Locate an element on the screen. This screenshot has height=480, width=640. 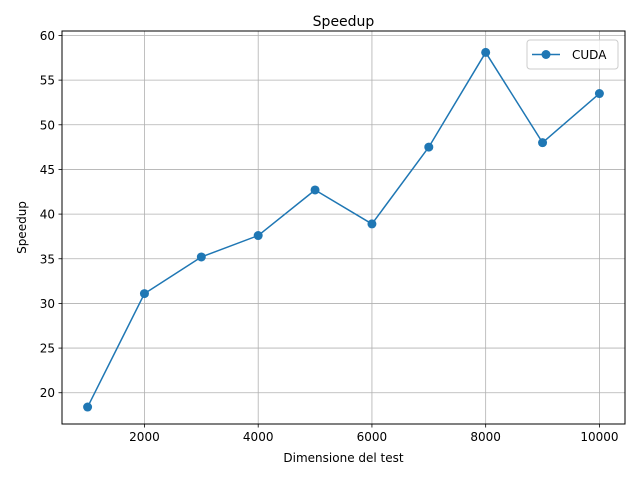
y-axis: 20 25 30 35 40 45 50 55 60 is located at coordinates (51, 214).